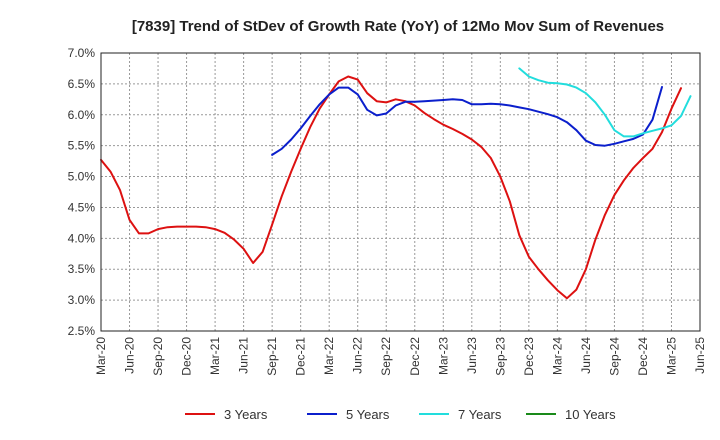  What do you see at coordinates (643, 356) in the screenshot?
I see `x-tick-label: Dec-24` at bounding box center [643, 356].